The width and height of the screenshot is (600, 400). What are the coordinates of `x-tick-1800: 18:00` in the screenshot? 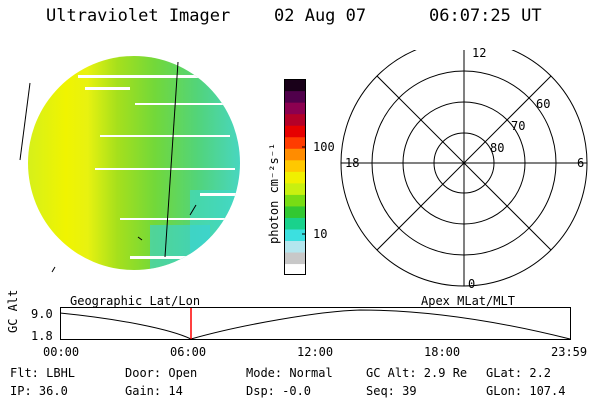 It's located at (442, 352).